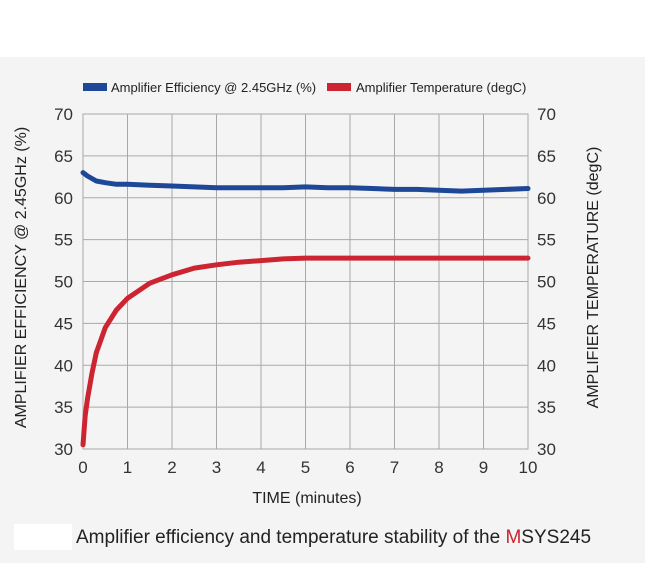  I want to click on legend-label-temperature: Amplifier Temperature (degC), so click(441, 87).